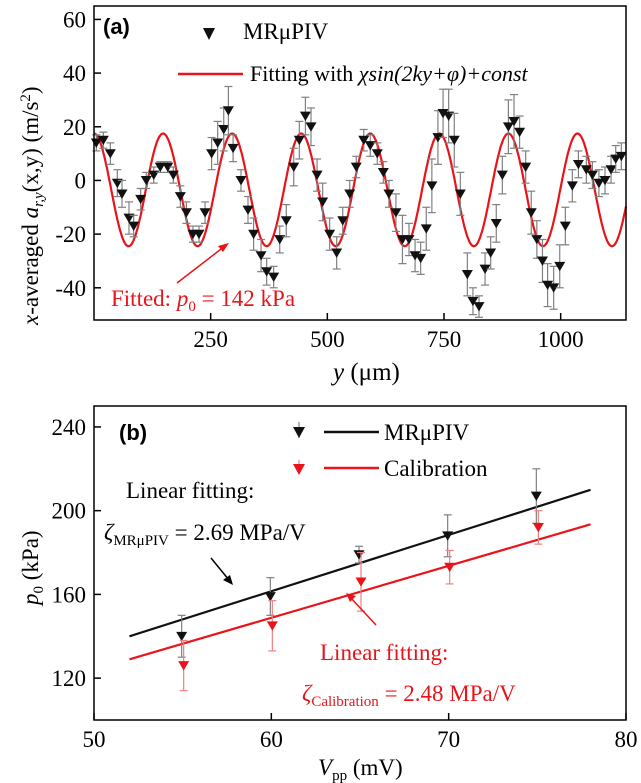 The height and width of the screenshot is (783, 641). What do you see at coordinates (436, 468) in the screenshot?
I see `legend-b-label-calibration: Calibration` at bounding box center [436, 468].